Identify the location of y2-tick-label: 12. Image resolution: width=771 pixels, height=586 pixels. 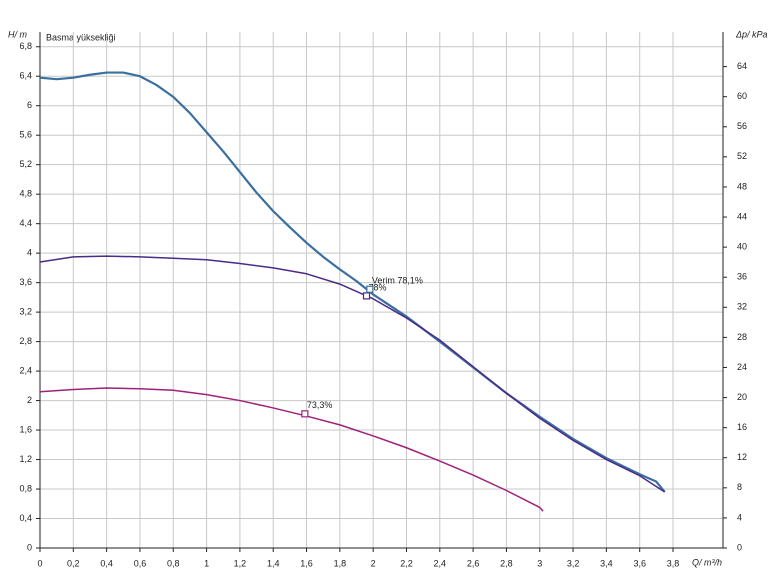
(742, 457).